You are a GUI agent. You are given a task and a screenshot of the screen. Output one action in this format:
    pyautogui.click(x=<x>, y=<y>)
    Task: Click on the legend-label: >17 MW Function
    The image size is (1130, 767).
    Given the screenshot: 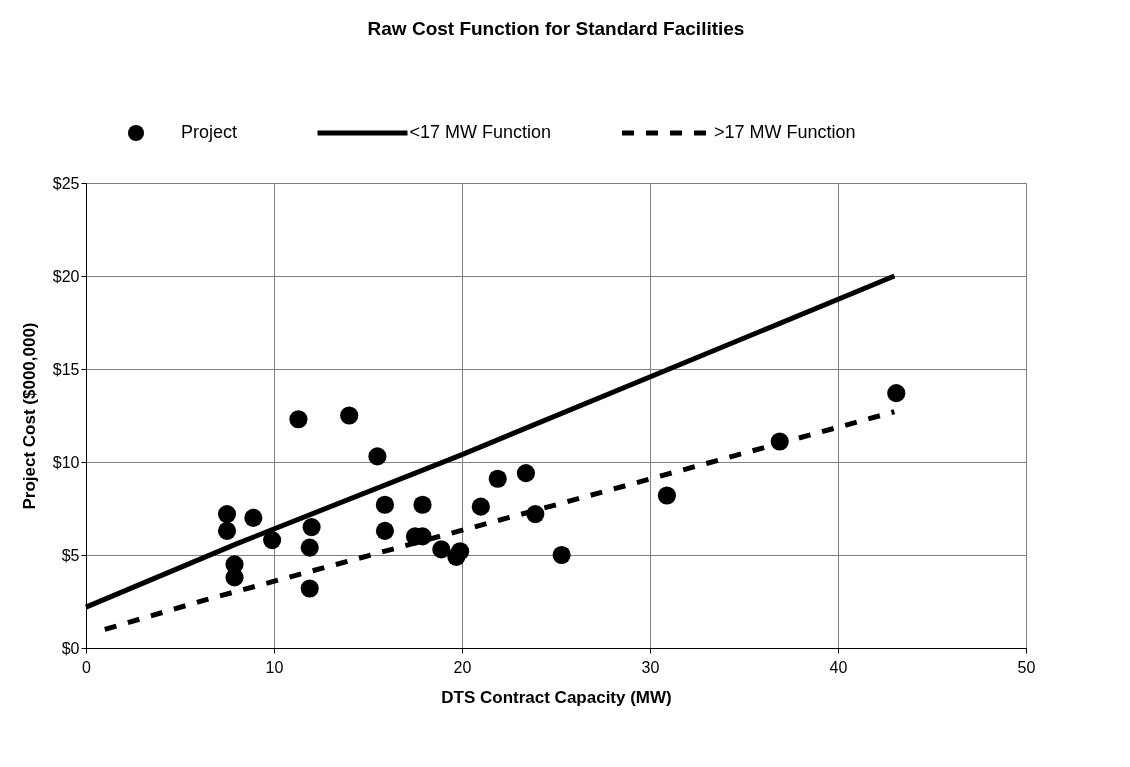 What is the action you would take?
    pyautogui.click(x=785, y=132)
    